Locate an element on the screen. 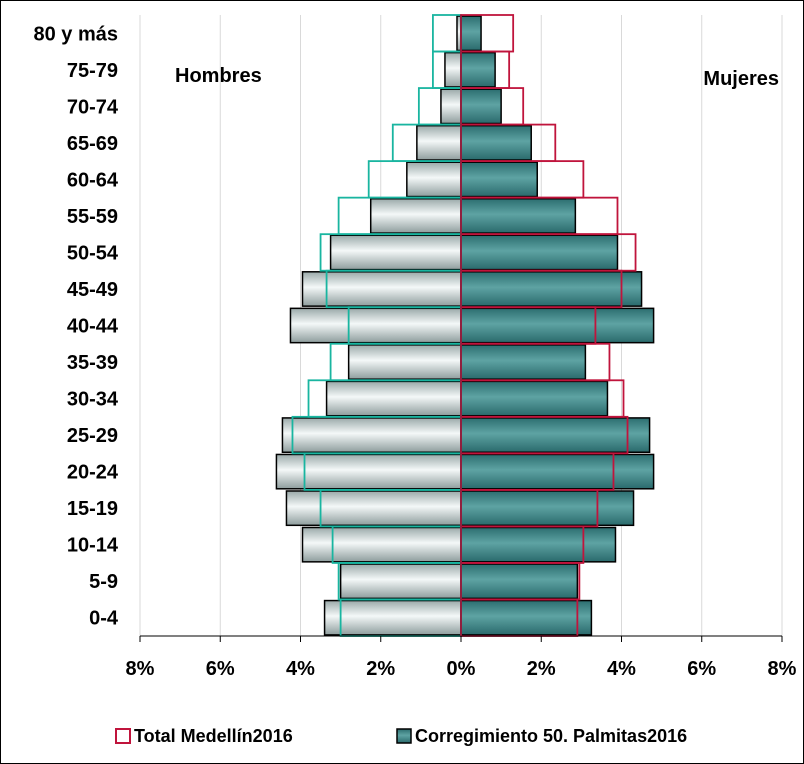 Image resolution: width=804 pixels, height=764 pixels. x-tick-label-6: 4% is located at coordinates (621, 669).